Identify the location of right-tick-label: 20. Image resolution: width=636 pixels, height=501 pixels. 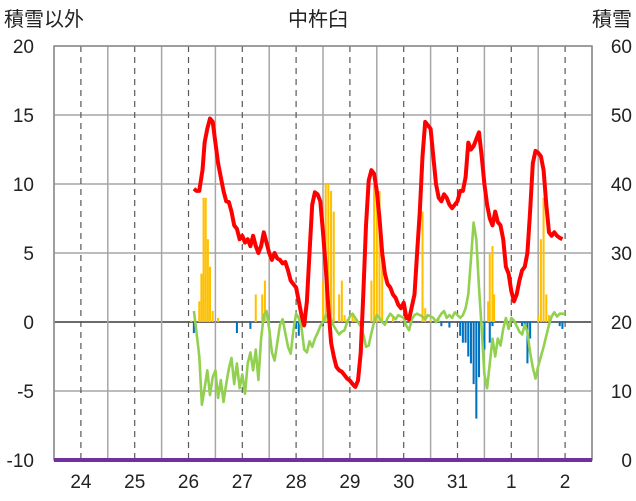
(621, 323).